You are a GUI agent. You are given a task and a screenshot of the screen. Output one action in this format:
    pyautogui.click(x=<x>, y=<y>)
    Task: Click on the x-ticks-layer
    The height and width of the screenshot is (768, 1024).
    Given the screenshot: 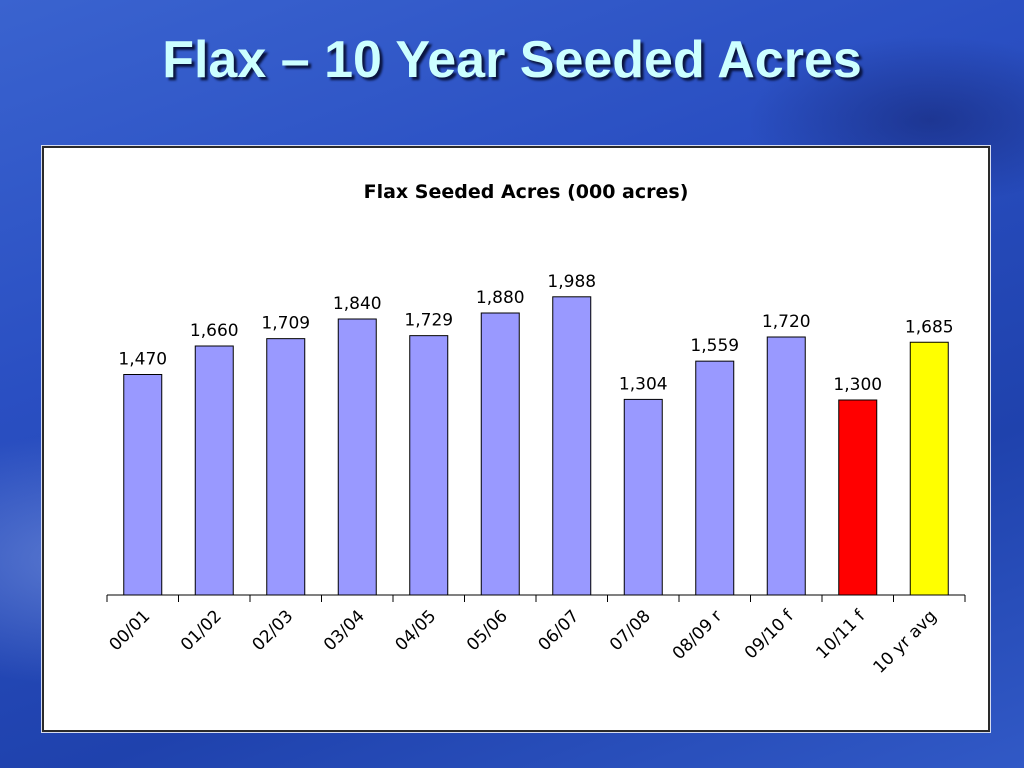 What is the action you would take?
    pyautogui.click(x=536, y=598)
    